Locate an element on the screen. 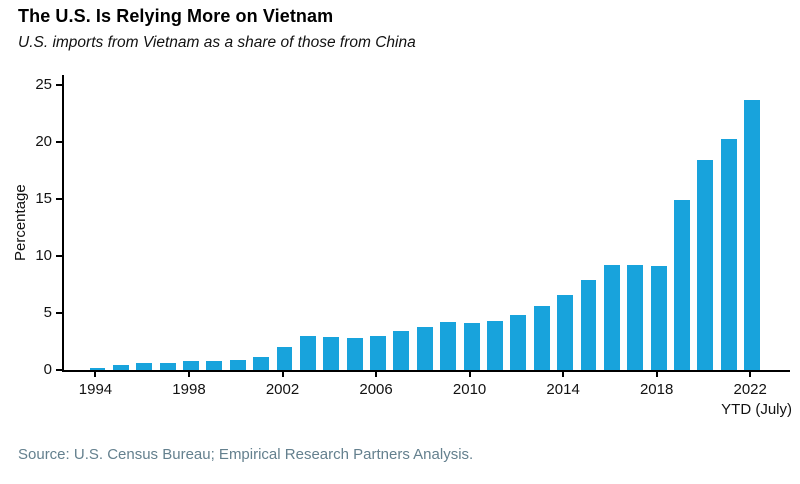 The height and width of the screenshot is (484, 800). bar-2011 is located at coordinates (495, 345).